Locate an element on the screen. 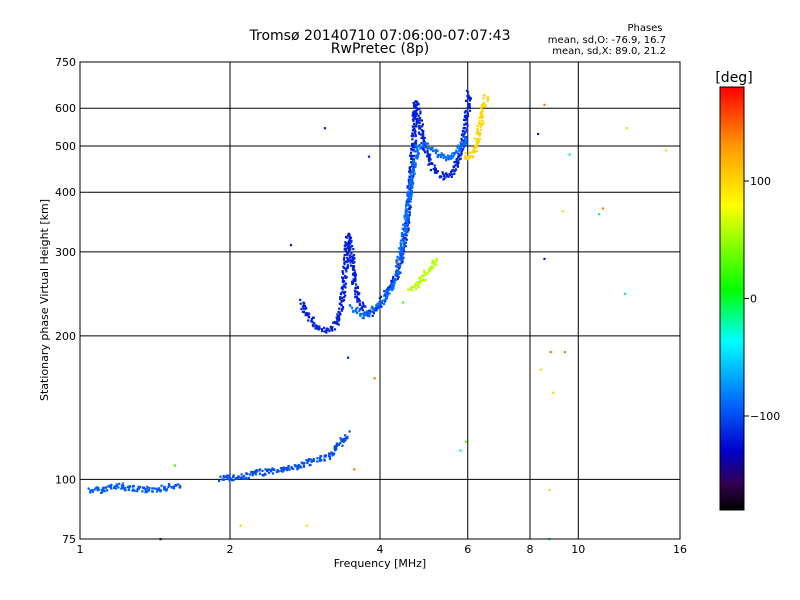 The width and height of the screenshot is (800, 600). phases-mean-o: mean, sd,O: -76.9, 16.7 is located at coordinates (607, 40).